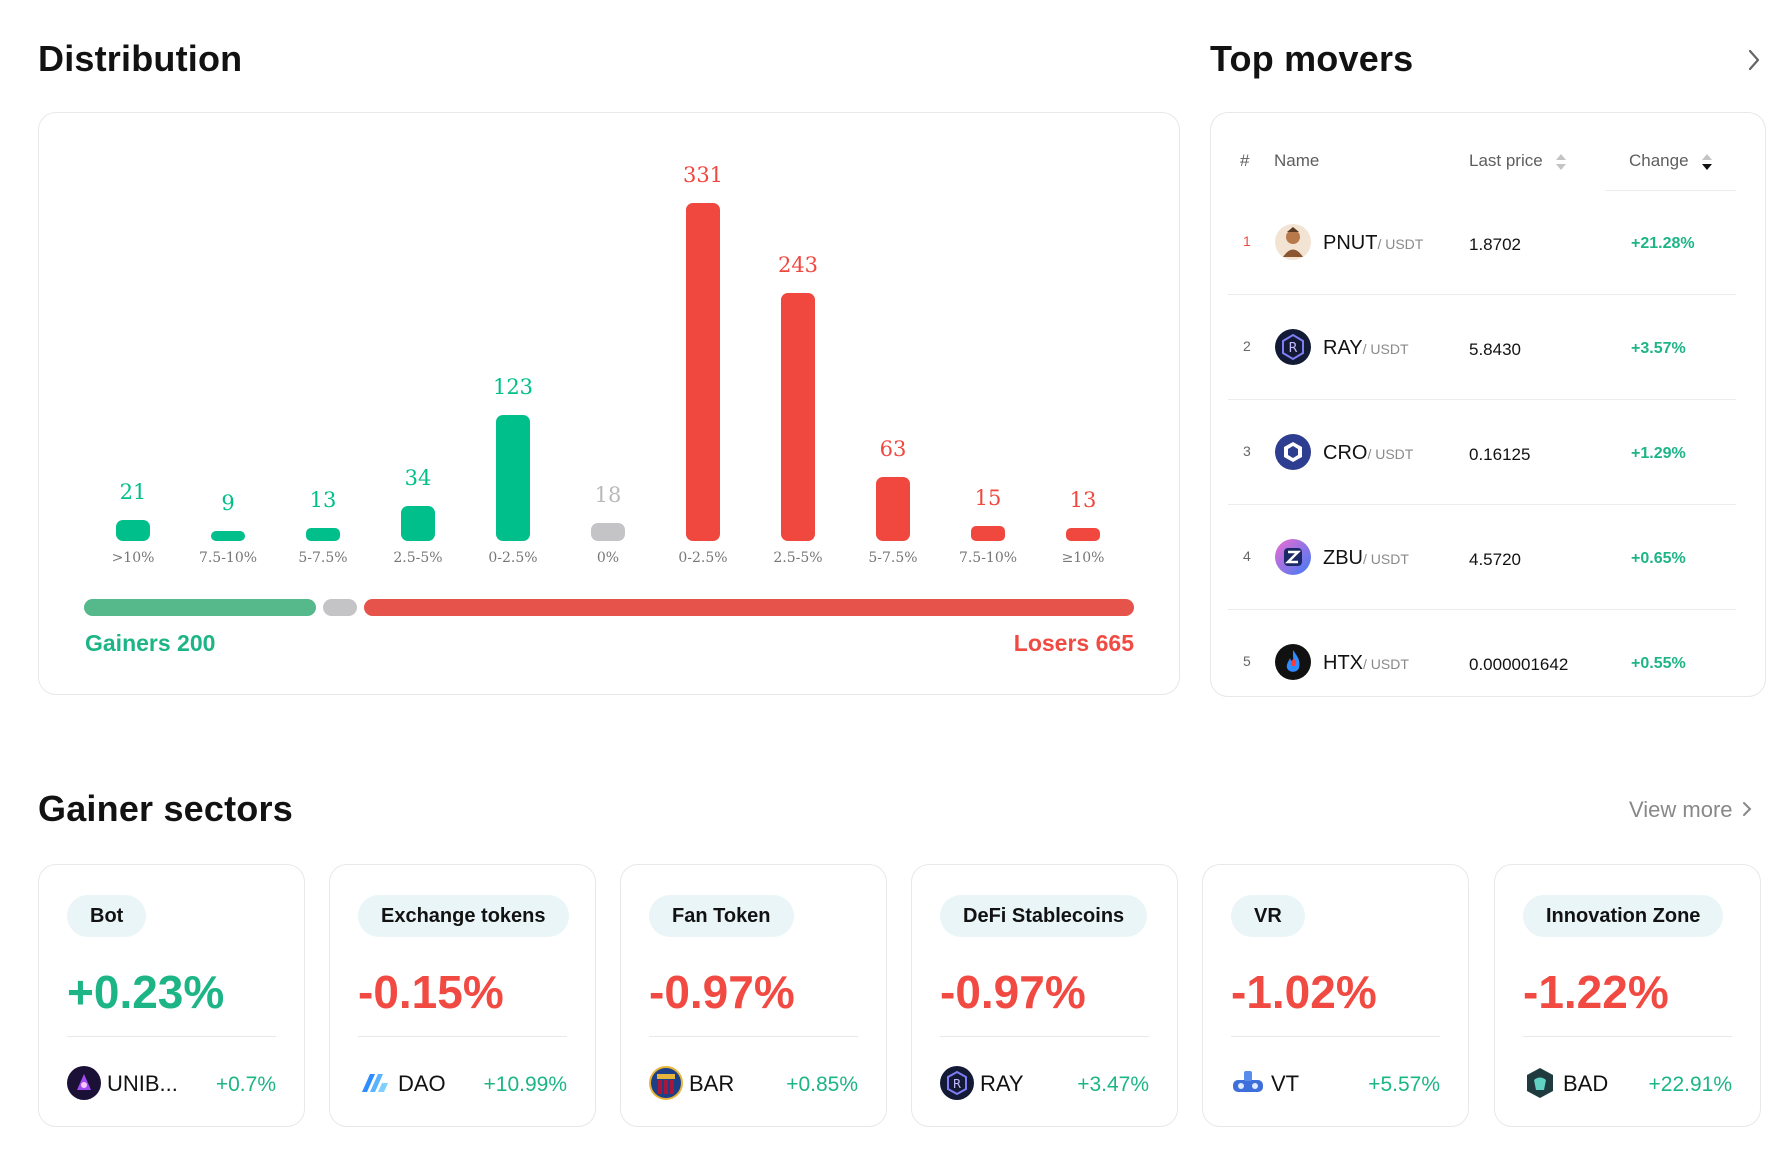  Describe the element at coordinates (171, 995) in the screenshot. I see `sector-card: Bot +0.23% UNIB... +0.7%` at that location.